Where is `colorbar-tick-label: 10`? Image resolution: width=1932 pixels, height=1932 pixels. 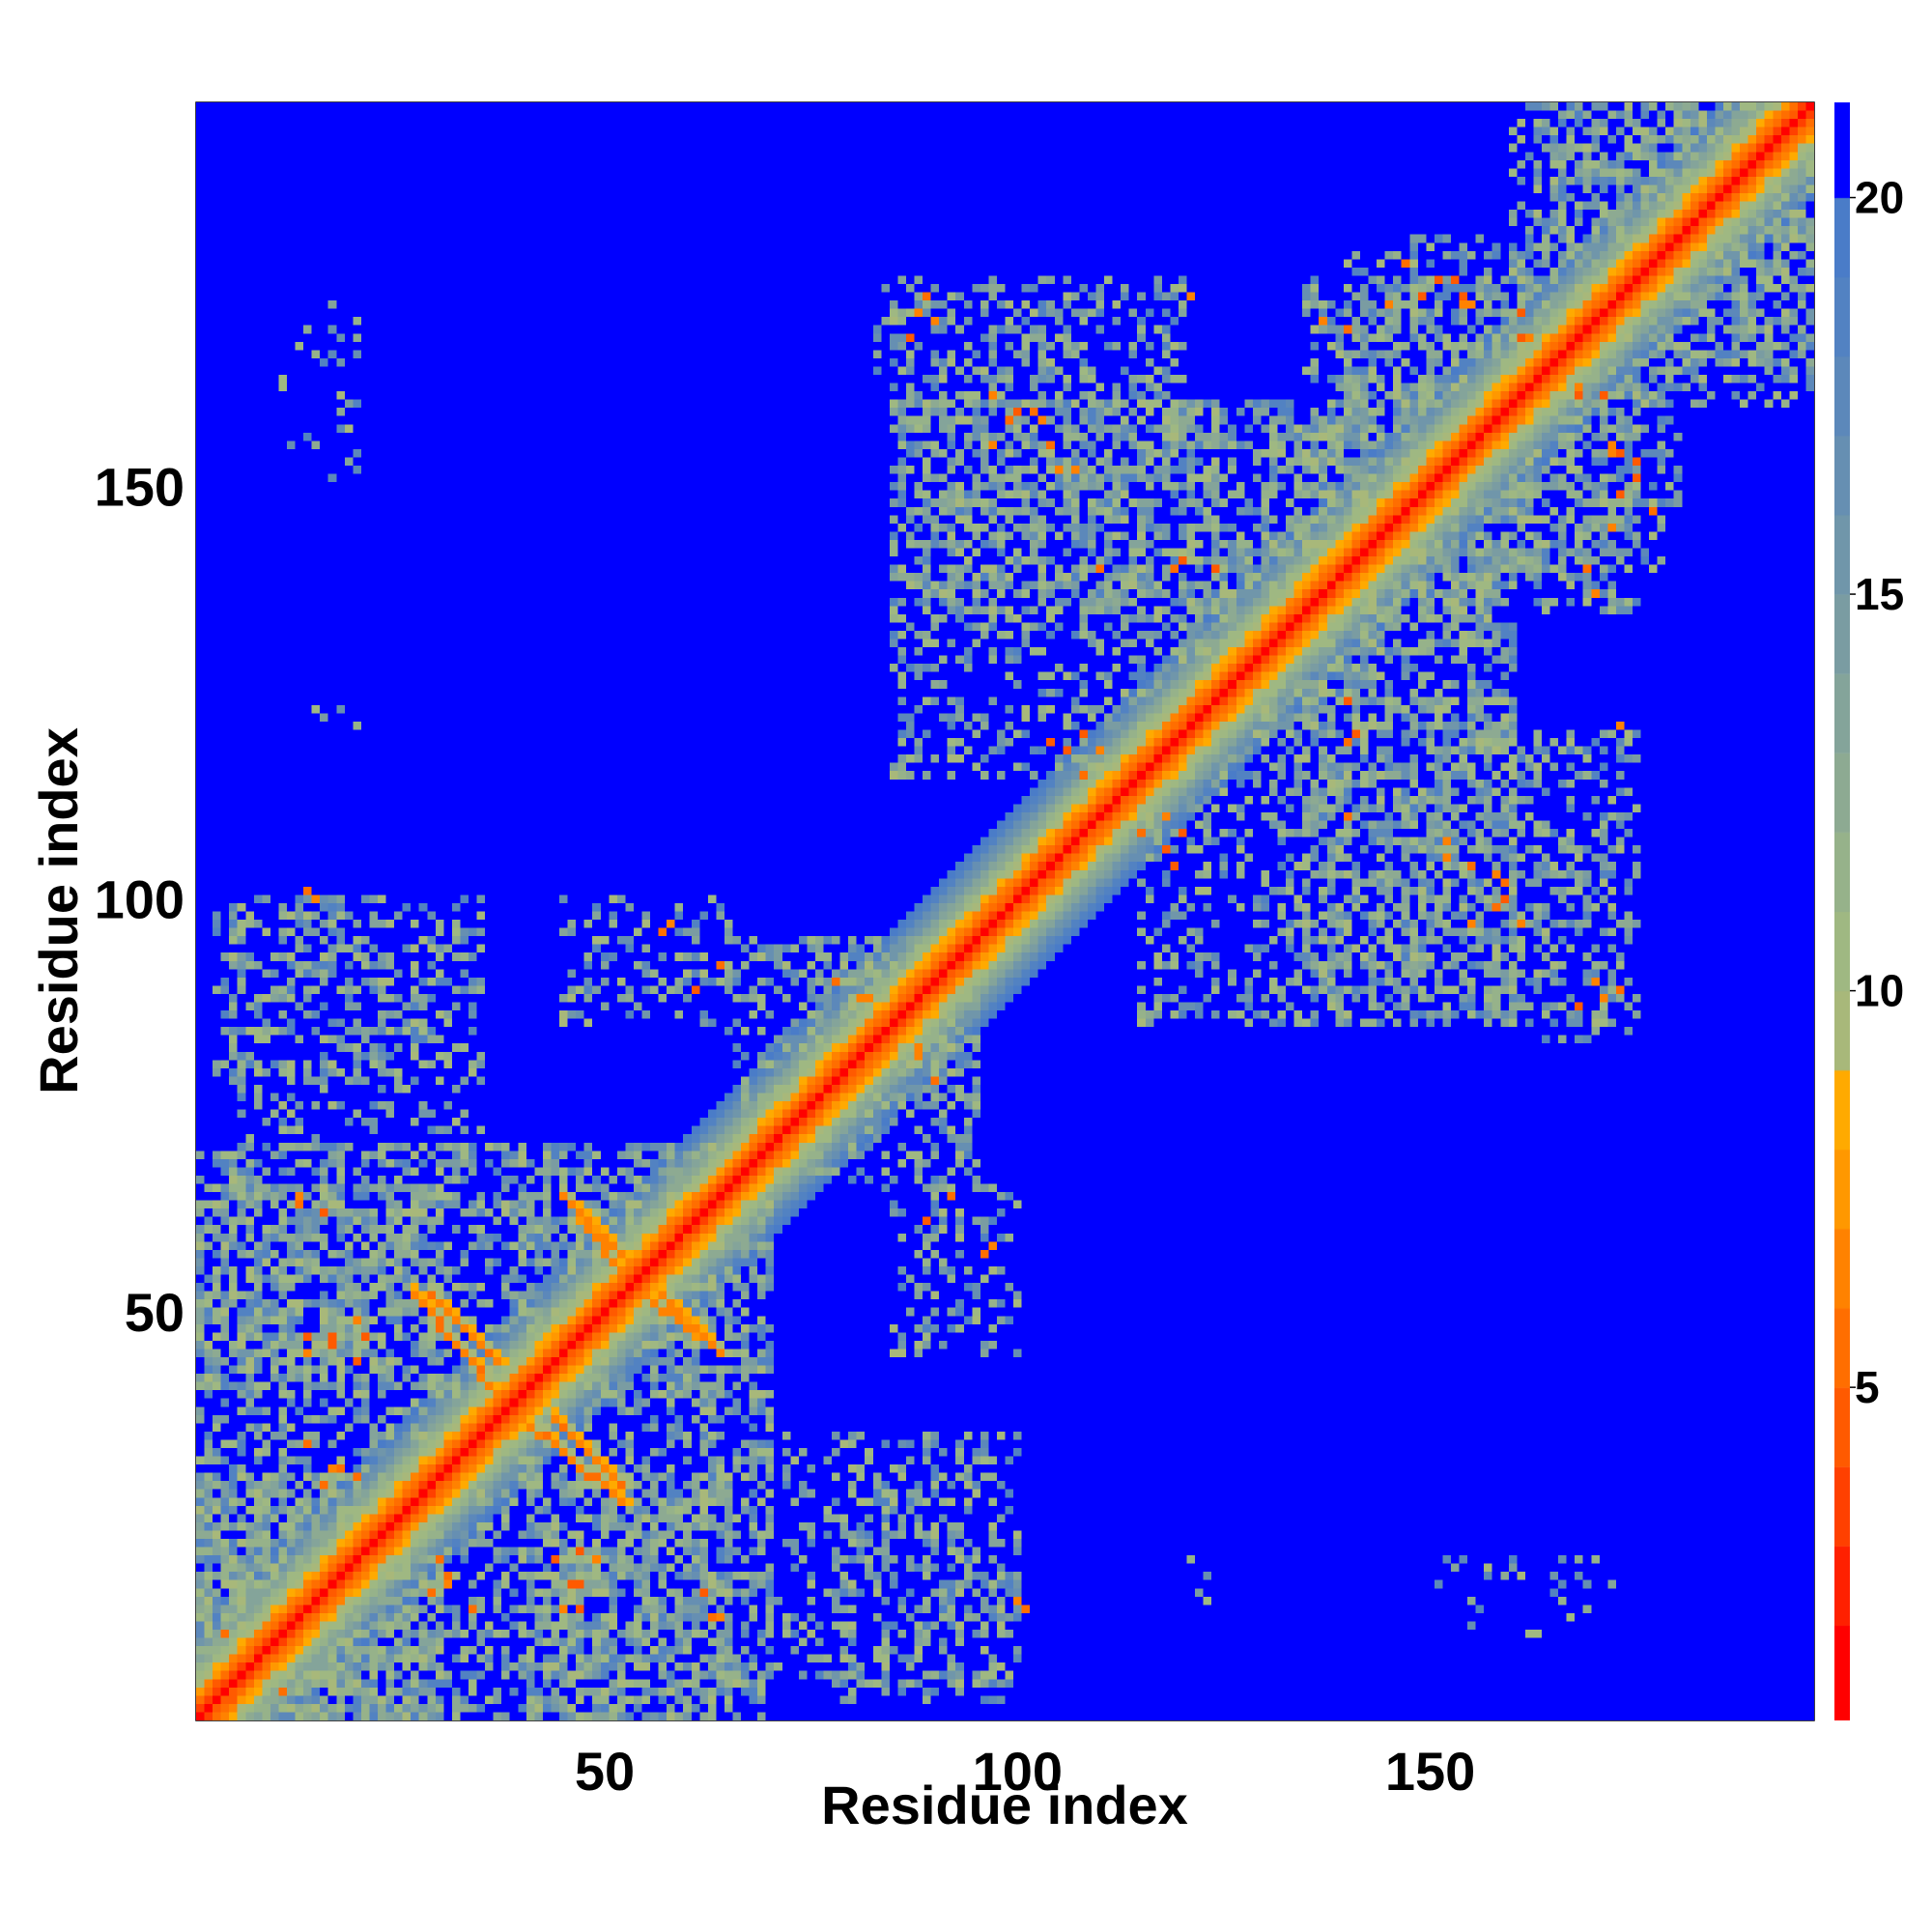 colorbar-tick-label: 10 is located at coordinates (1879, 991).